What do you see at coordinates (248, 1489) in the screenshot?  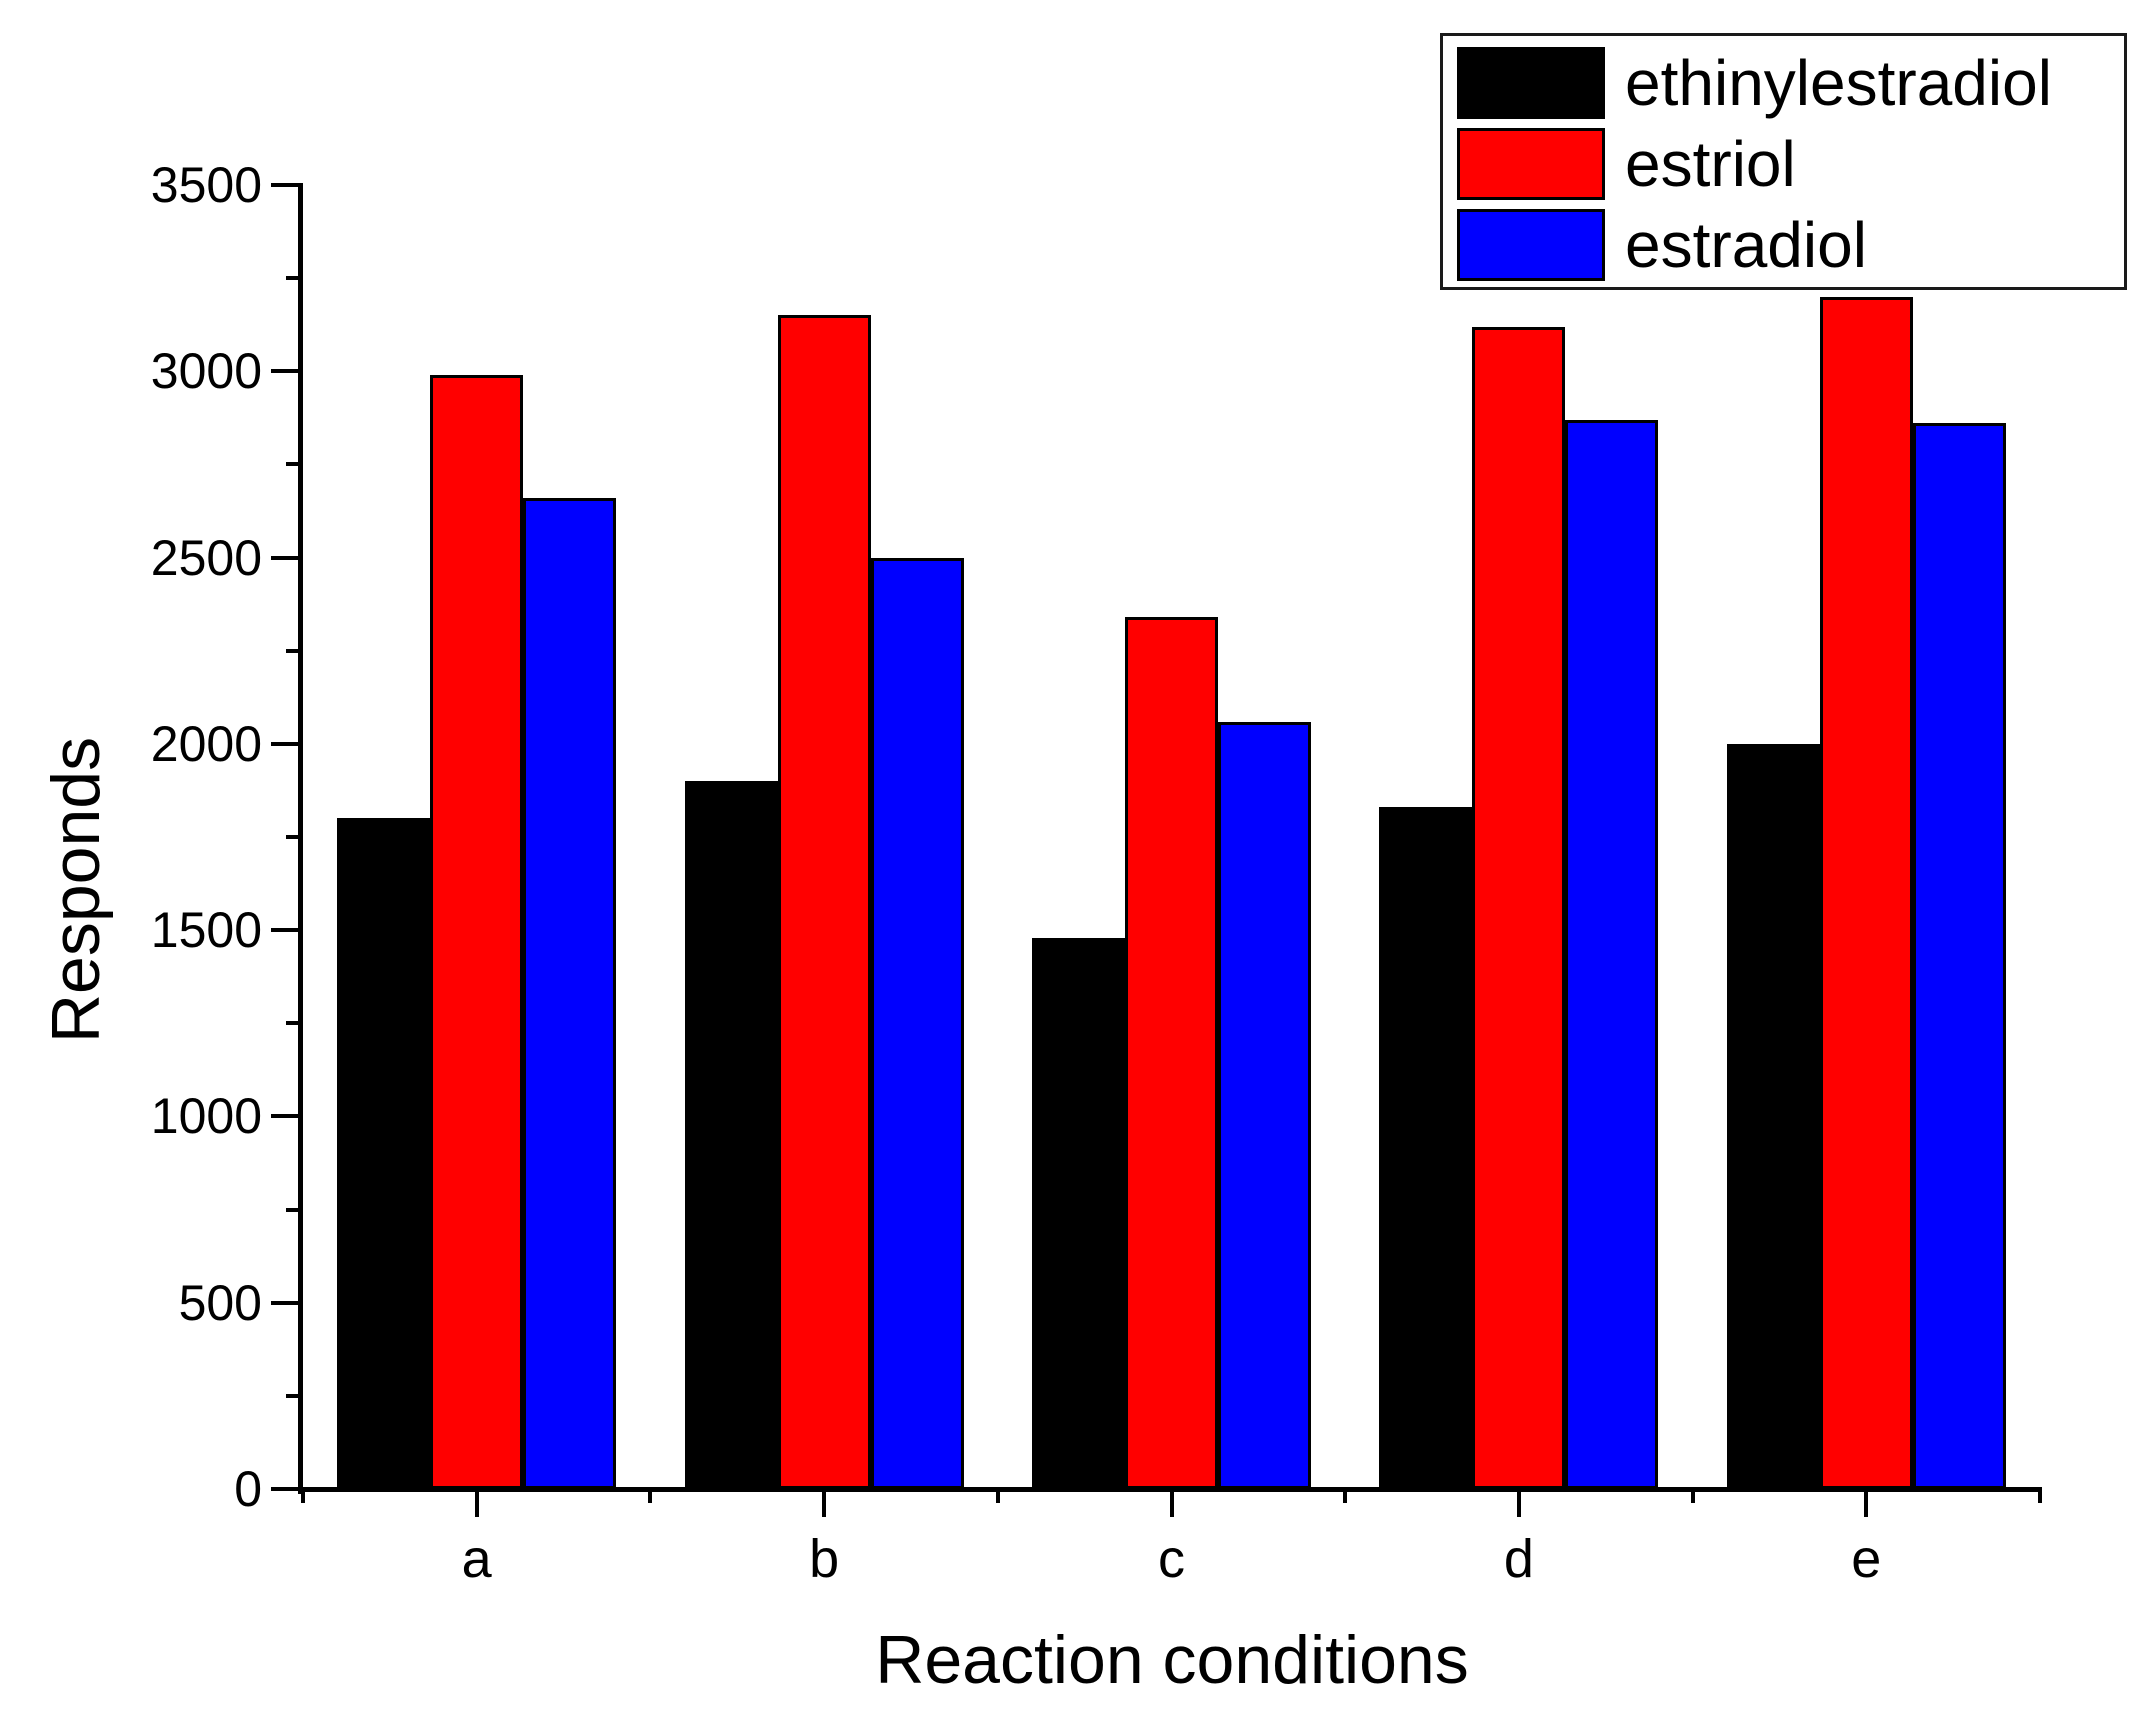 I see `y-tick-label: 0` at bounding box center [248, 1489].